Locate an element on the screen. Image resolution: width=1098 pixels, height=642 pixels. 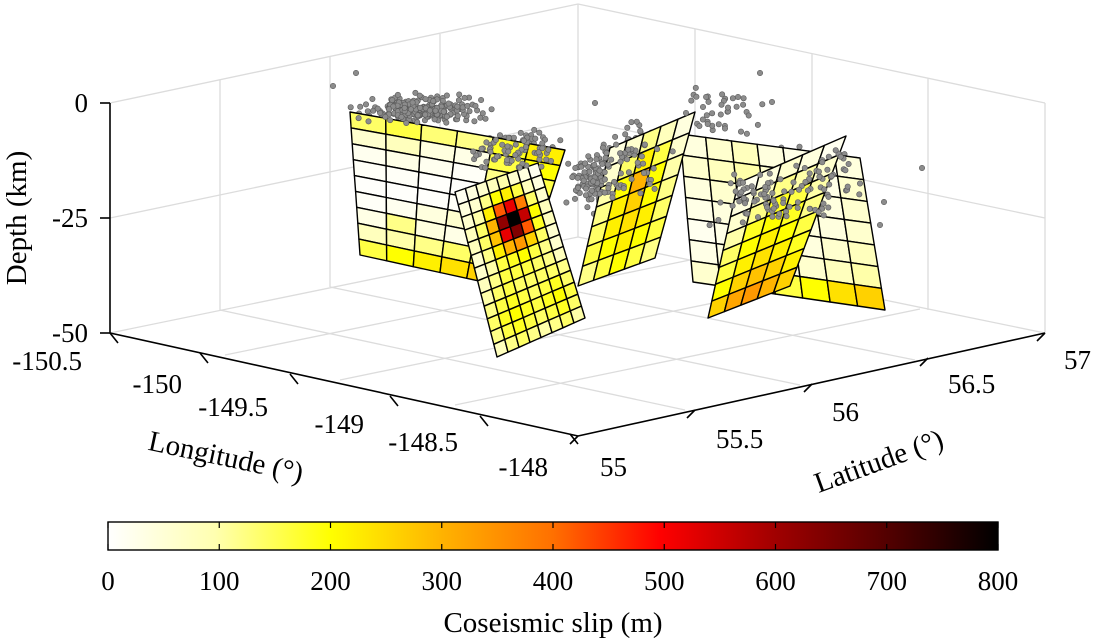
colorbar-tick-2: 200 is located at coordinates (330, 581).